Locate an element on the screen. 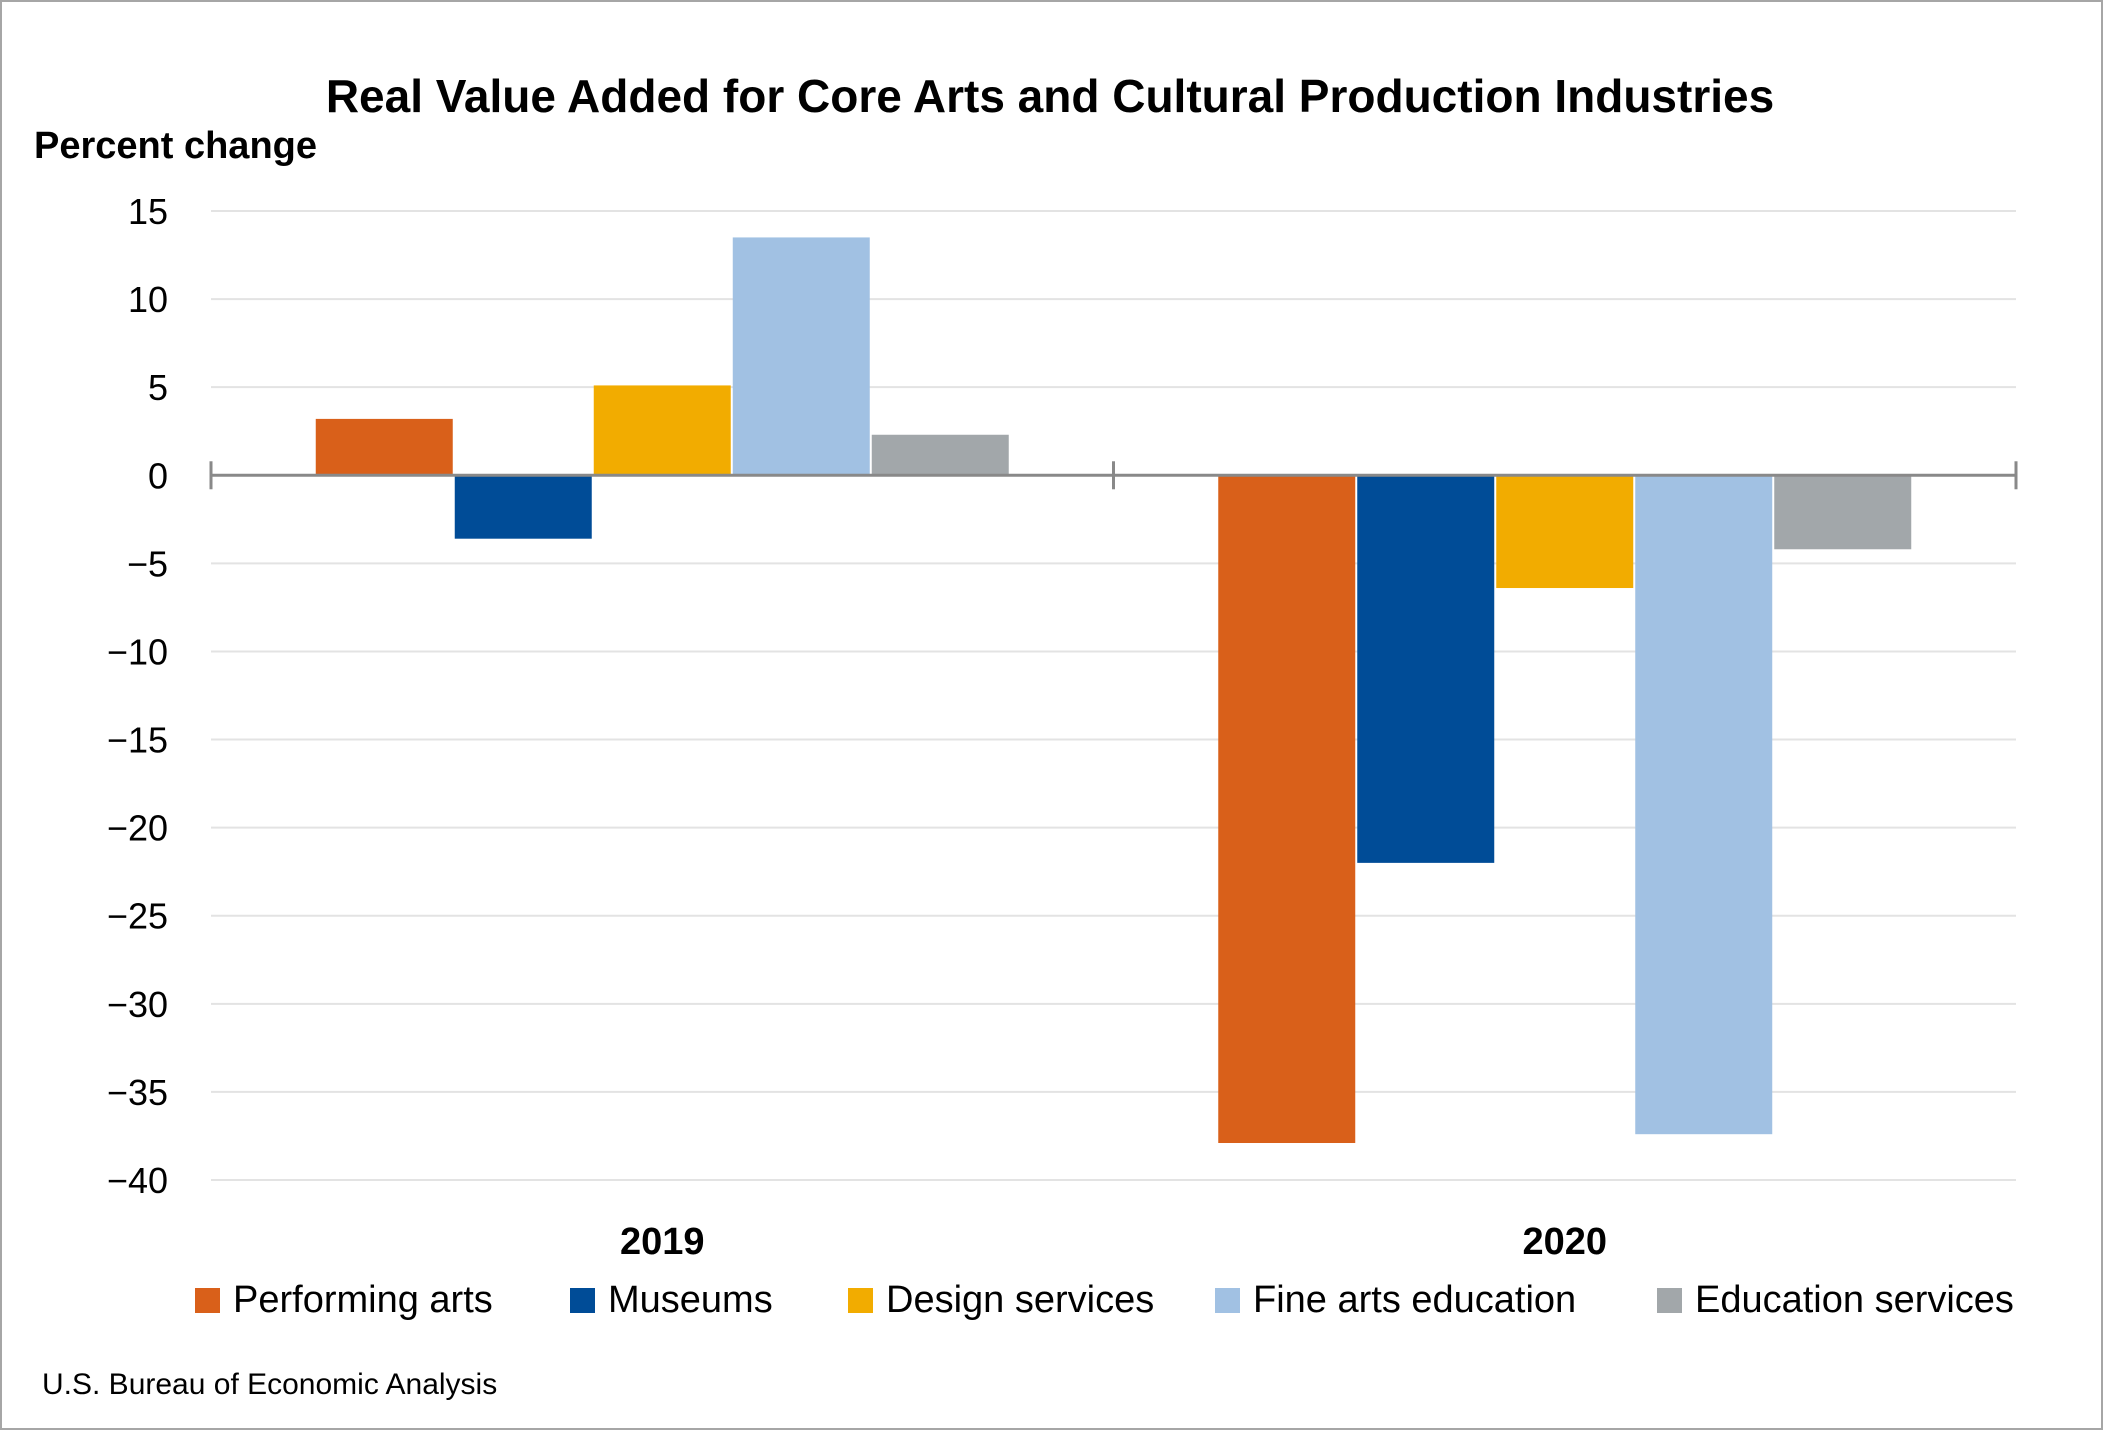 This screenshot has height=1433, width=2103. bar-museums-2019 is located at coordinates (523, 507).